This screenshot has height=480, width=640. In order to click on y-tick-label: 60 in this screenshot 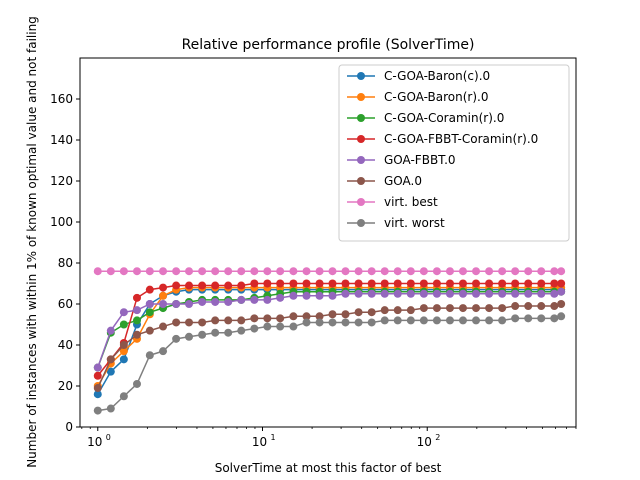, I will do `click(65, 304)`.